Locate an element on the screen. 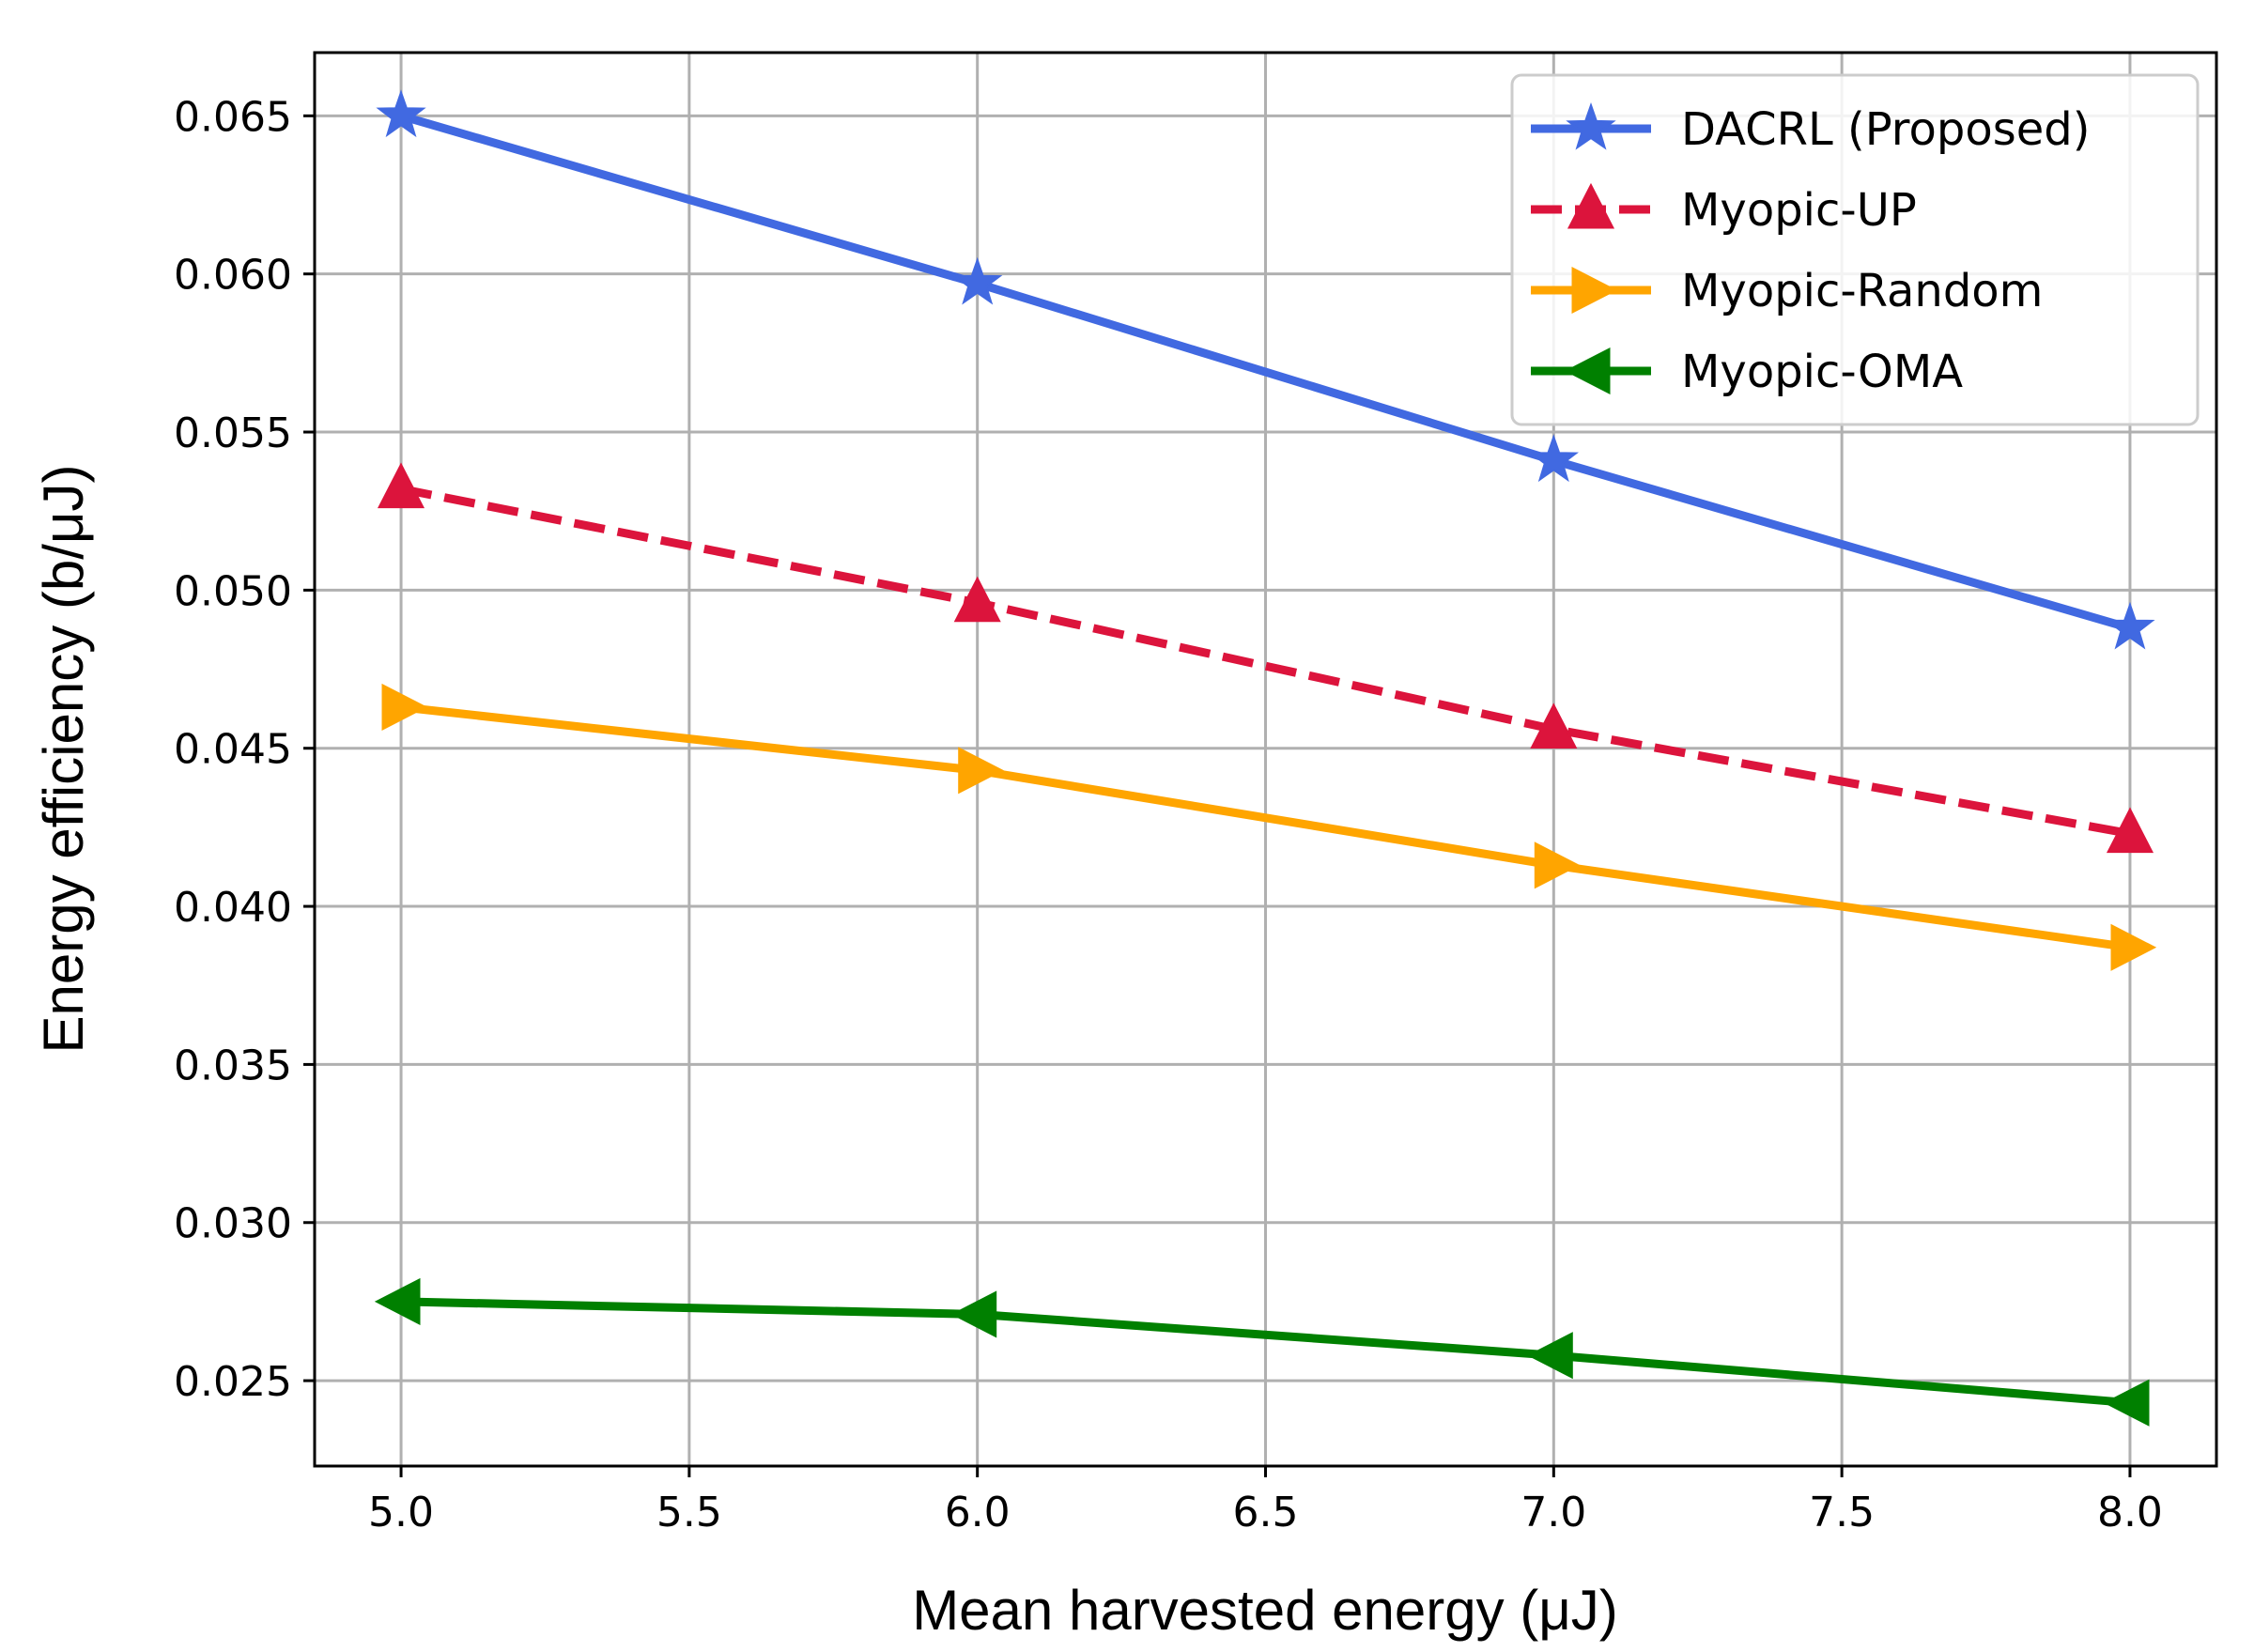 Image resolution: width=2254 pixels, height=1652 pixels. y-tick-label: 0.030 is located at coordinates (233, 1224).